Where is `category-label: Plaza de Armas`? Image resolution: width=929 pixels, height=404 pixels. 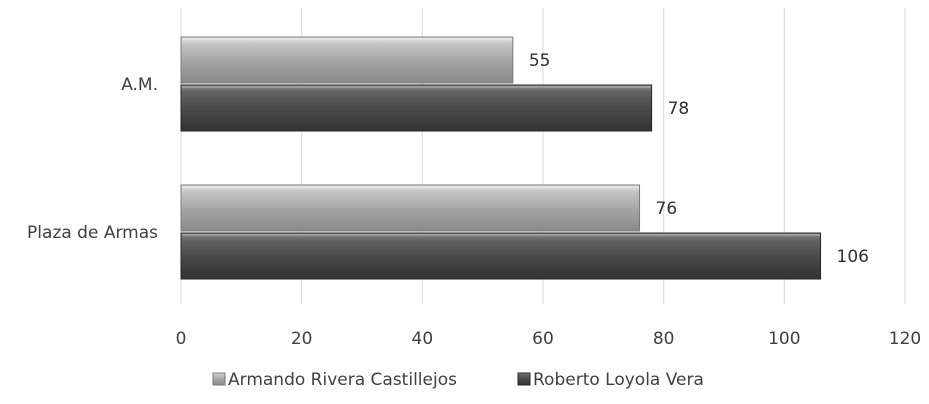 category-label: Plaza de Armas is located at coordinates (92, 233).